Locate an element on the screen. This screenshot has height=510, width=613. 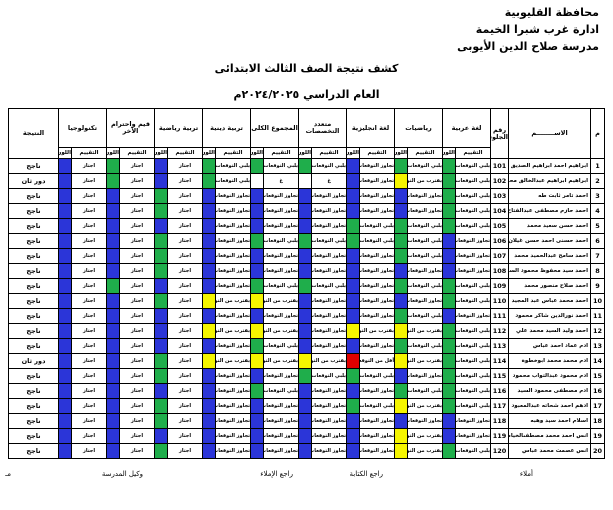
column-header: رقم الجلوس is located at coordinates (500, 133).